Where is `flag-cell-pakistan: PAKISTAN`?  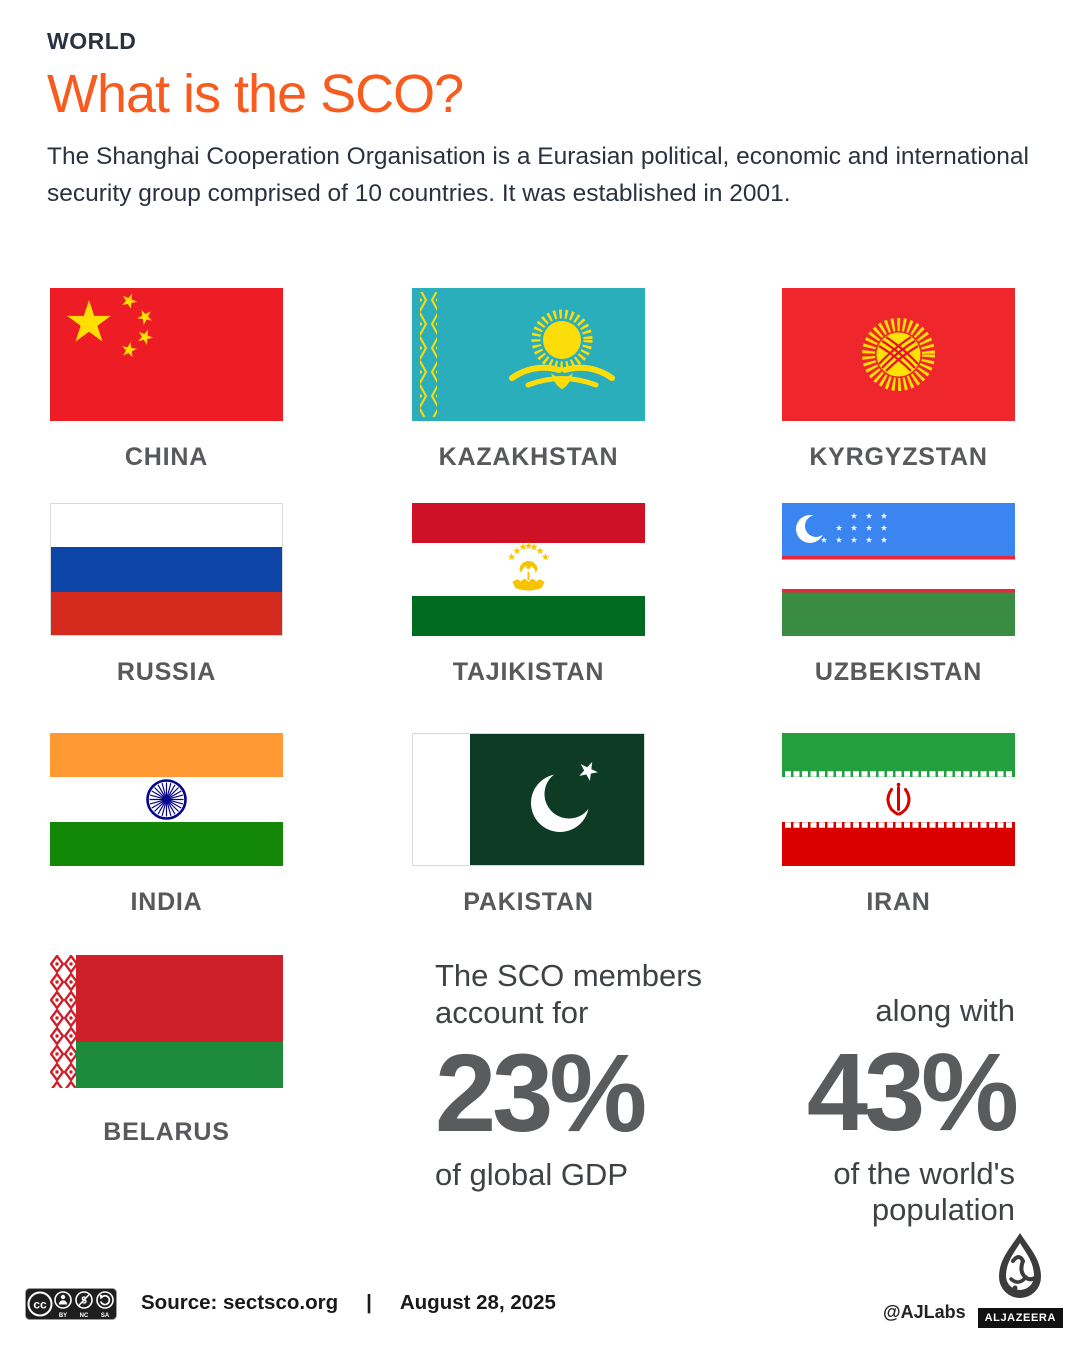 flag-cell-pakistan: PAKISTAN is located at coordinates (528, 825).